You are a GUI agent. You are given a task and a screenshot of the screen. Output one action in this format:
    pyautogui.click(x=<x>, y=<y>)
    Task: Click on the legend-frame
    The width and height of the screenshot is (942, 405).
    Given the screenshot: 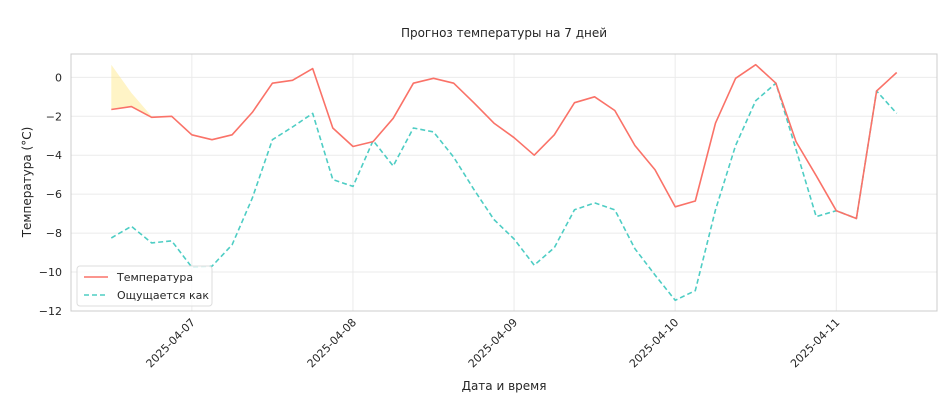 What is the action you would take?
    pyautogui.click(x=144, y=286)
    